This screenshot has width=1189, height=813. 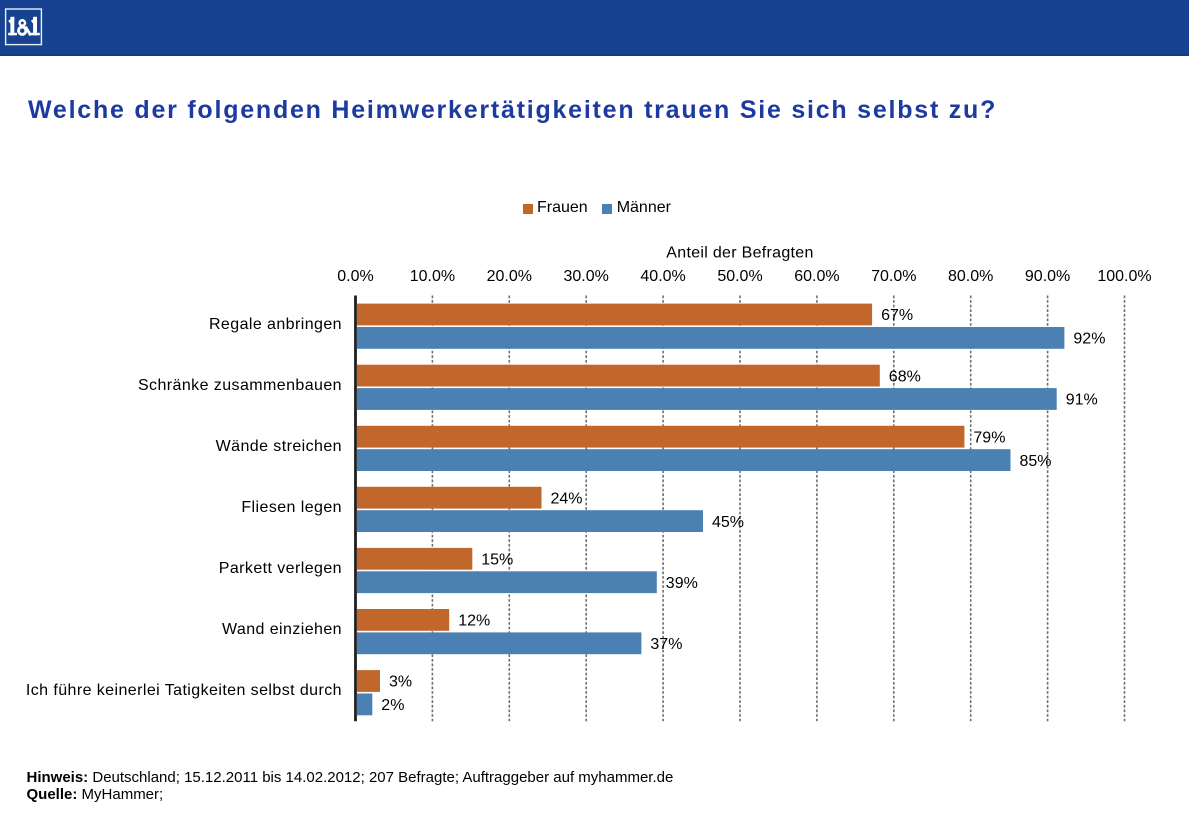 I want to click on svg-text: 3%, so click(x=400, y=682).